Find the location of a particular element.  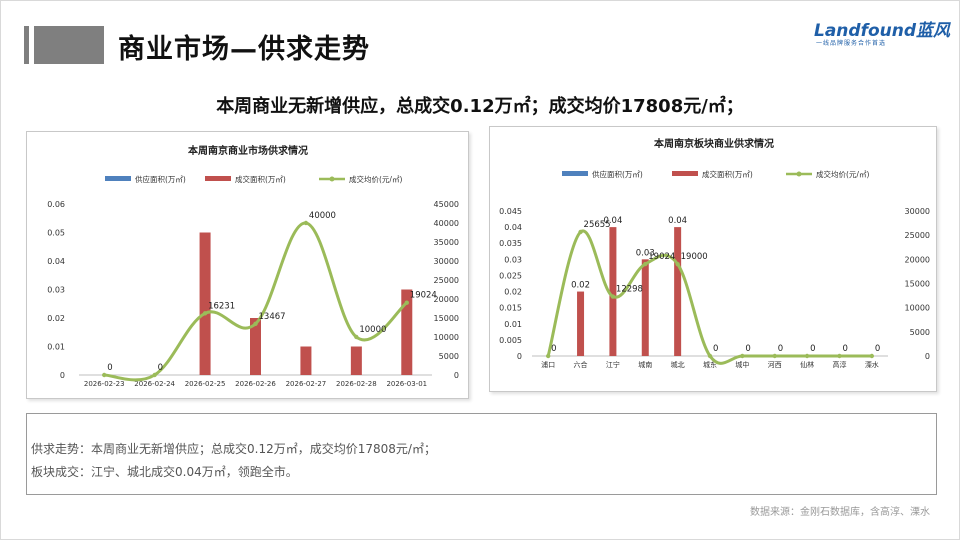

city-x-tick: 2026-02-25 is located at coordinates (205, 384).